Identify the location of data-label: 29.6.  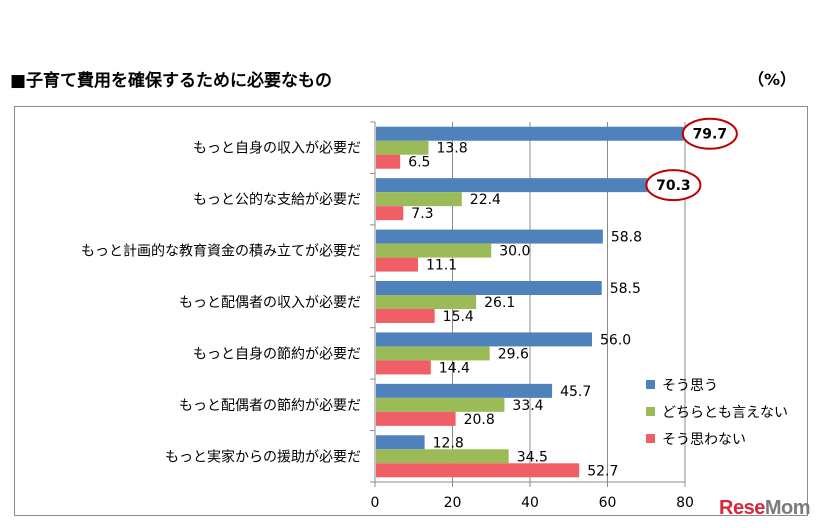
(513, 354).